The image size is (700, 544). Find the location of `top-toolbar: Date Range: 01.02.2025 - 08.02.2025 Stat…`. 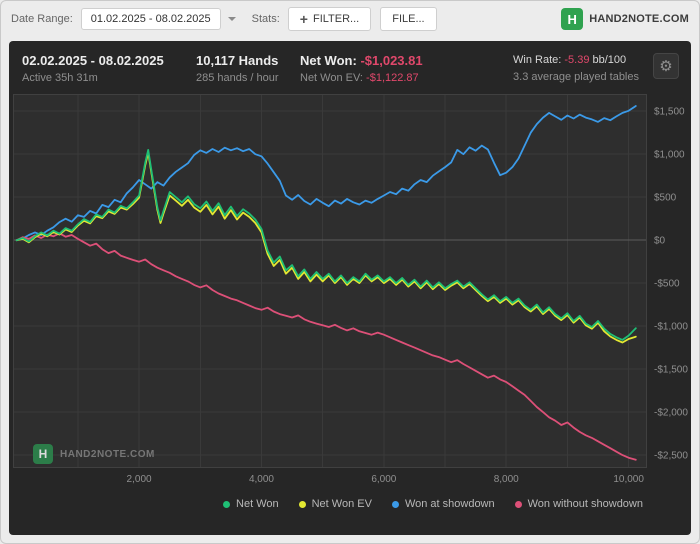

top-toolbar: Date Range: 01.02.2025 - 08.02.2025 Stat… is located at coordinates (350, 19).